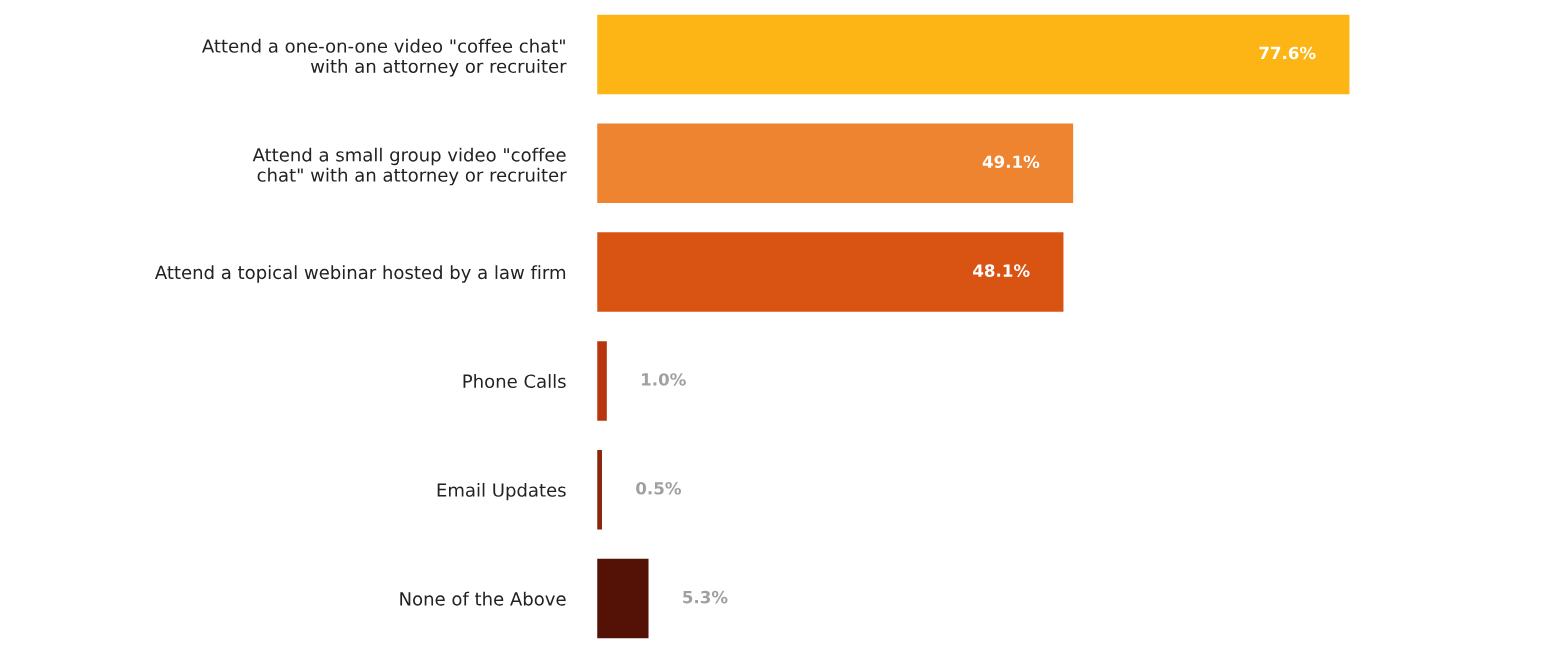 Image resolution: width=1551 pixels, height=653 pixels. I want to click on data-label: 49.1%, so click(1011, 162).